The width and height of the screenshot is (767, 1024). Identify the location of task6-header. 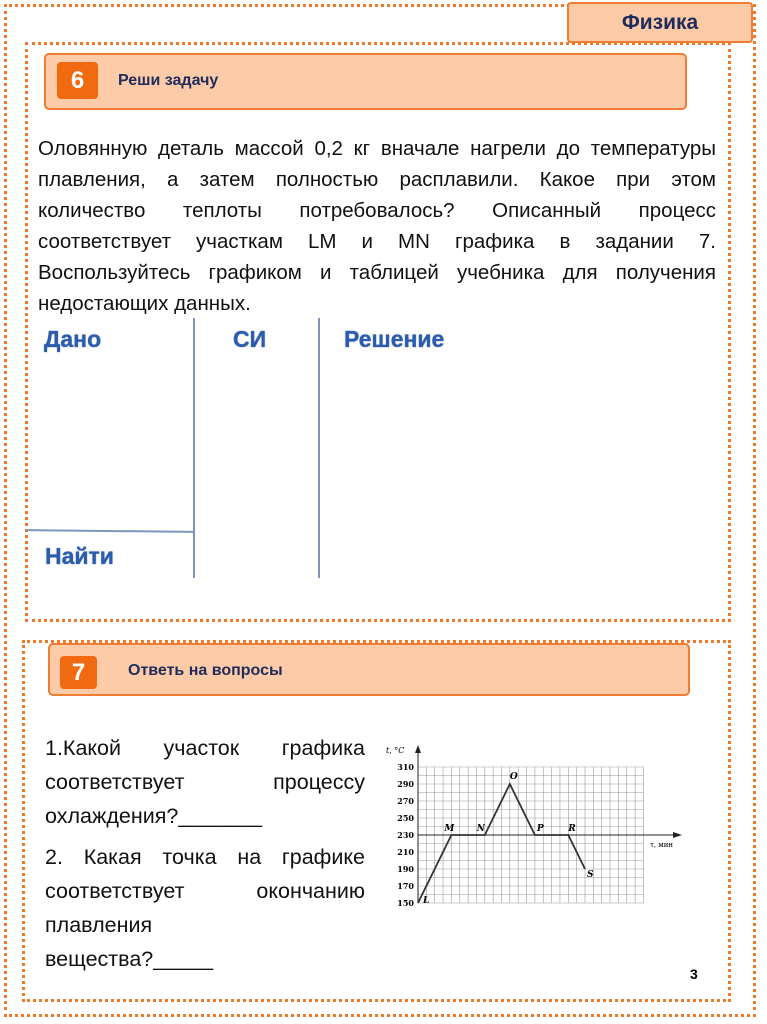
(365, 81).